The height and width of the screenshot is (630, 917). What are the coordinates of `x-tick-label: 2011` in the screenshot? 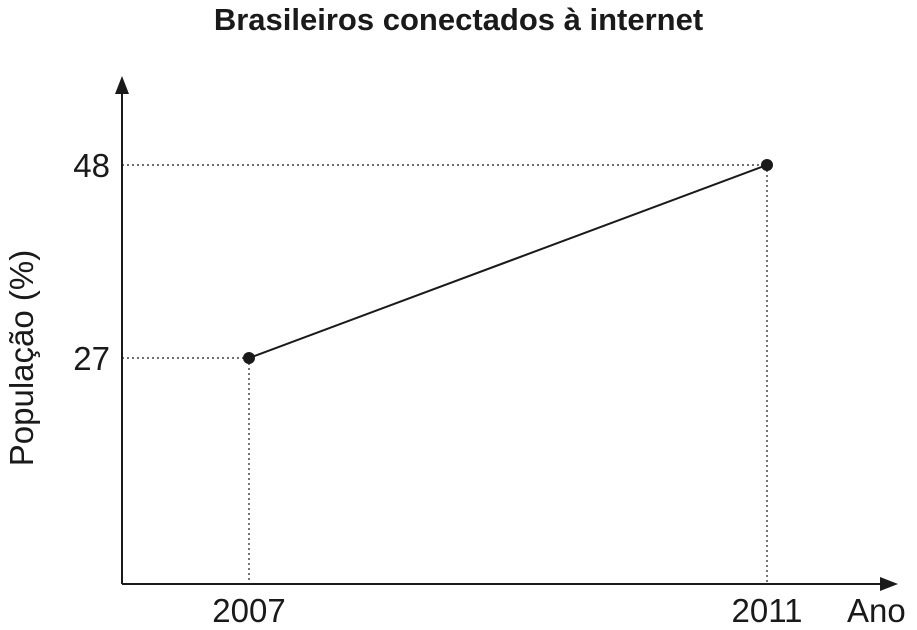 It's located at (767, 610).